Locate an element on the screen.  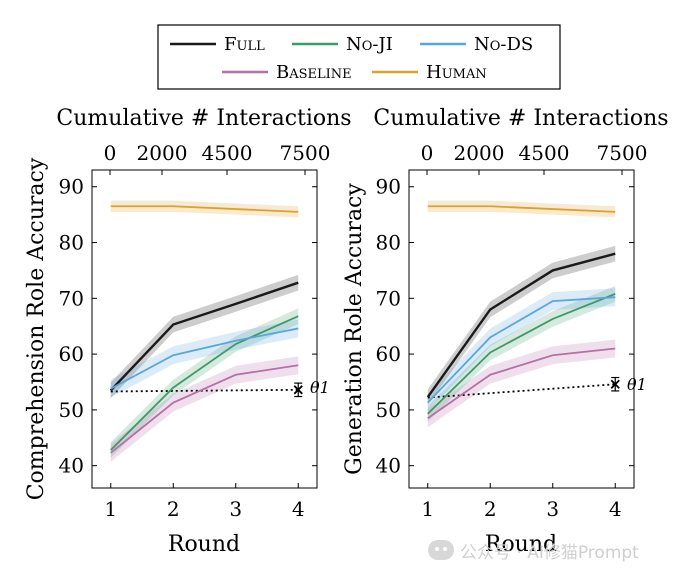
legend-label-human: Human is located at coordinates (456, 72).